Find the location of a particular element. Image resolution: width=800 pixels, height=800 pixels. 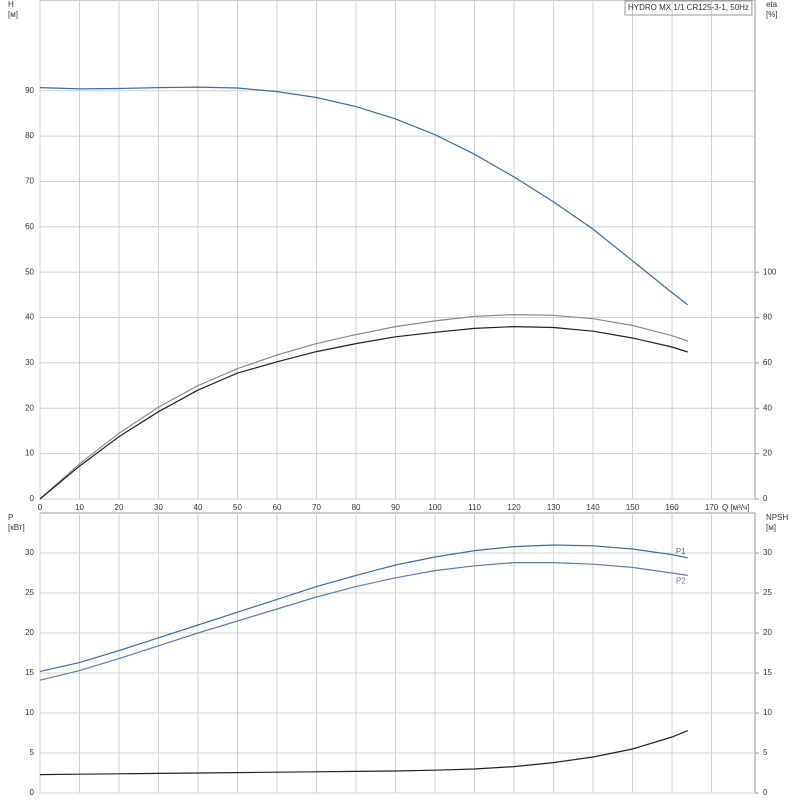

y2-tick-label: 15 is located at coordinates (767, 672).